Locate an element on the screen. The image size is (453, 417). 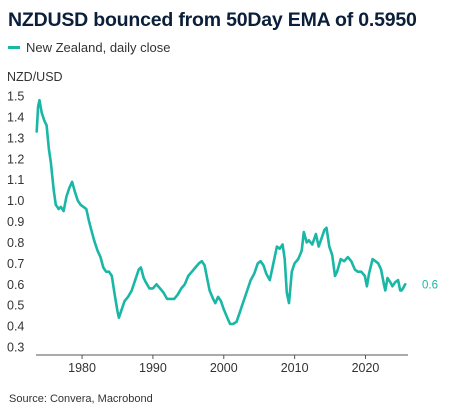
x-axis: 1980 1990 2000 2010 2020 is located at coordinates (222, 364).